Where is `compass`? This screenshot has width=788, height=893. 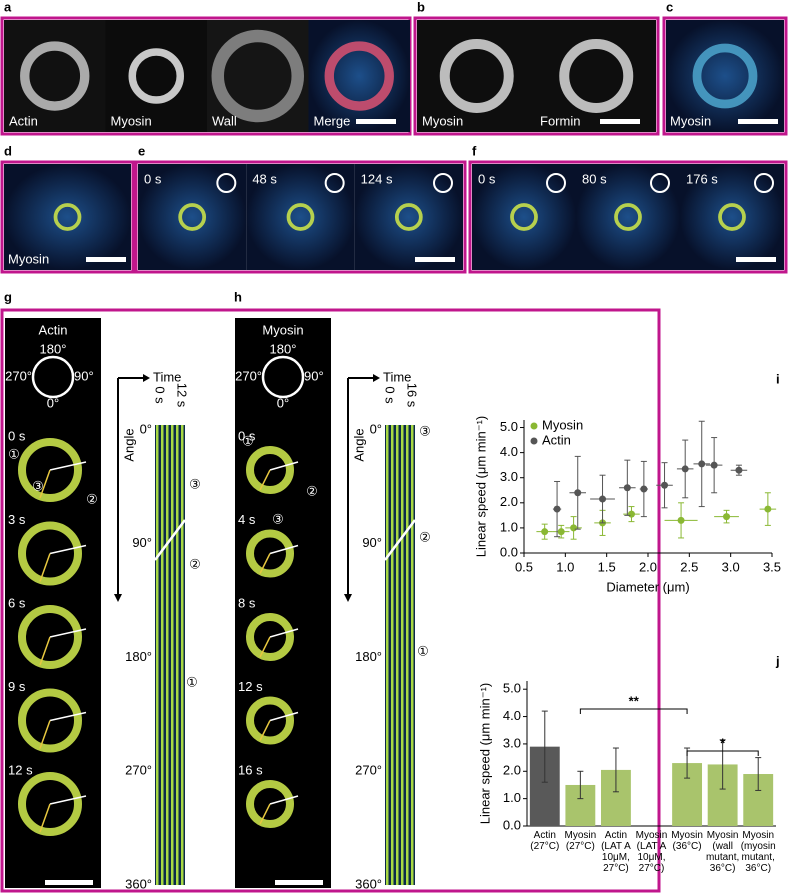
compass is located at coordinates (53, 377).